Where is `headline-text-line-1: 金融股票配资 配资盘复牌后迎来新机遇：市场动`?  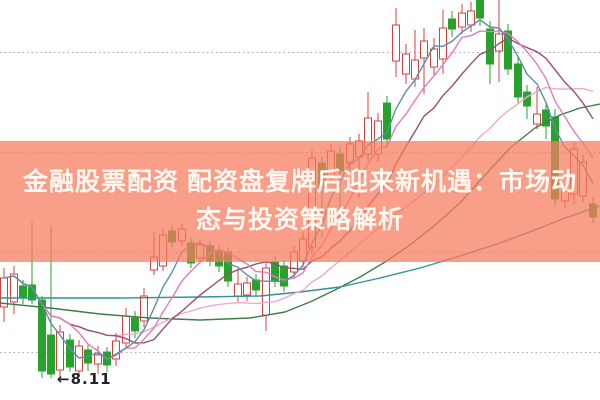 headline-text-line-1: 金融股票配资 配资盘复牌后迎来新机遇：市场动 is located at coordinates (300, 182).